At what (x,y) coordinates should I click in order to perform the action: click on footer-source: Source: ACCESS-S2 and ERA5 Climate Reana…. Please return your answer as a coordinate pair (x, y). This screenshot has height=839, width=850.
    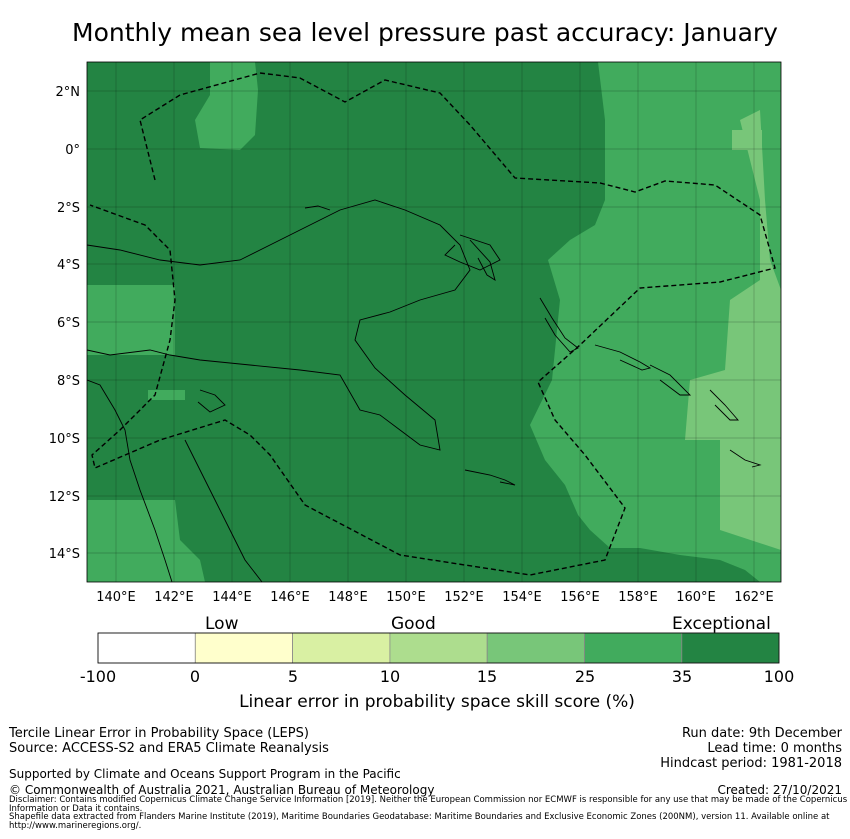
    Looking at the image, I should click on (169, 748).